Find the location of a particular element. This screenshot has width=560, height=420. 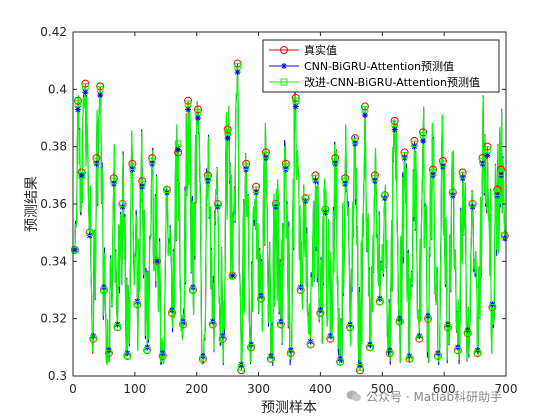

y-tick-label: 0.4 is located at coordinates (57, 89).